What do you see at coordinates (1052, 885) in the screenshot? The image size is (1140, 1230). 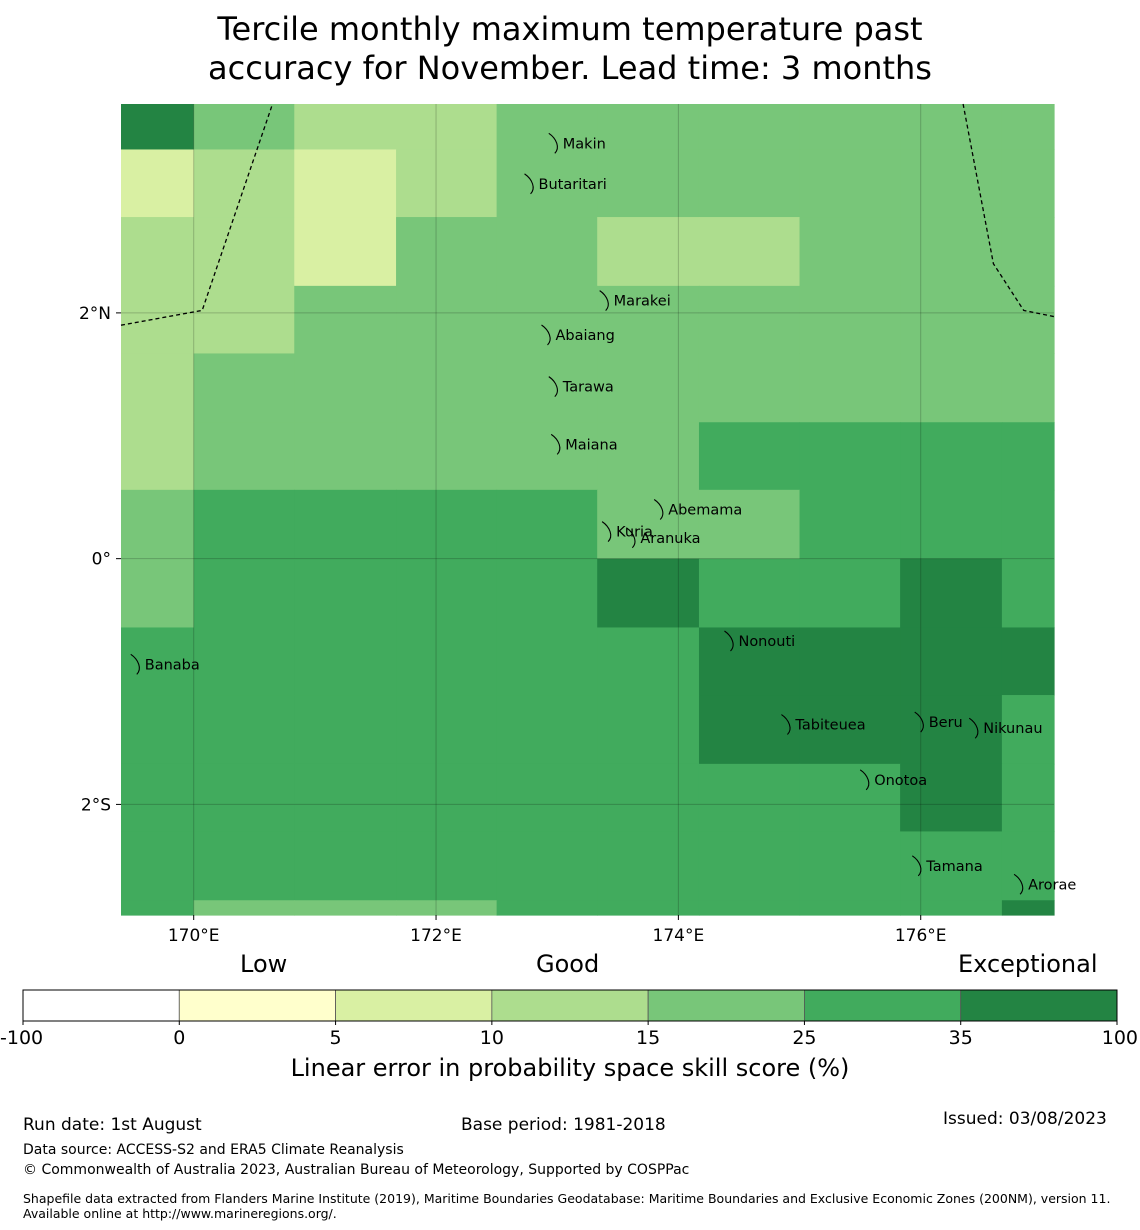 I see `island-label: Arorae` at bounding box center [1052, 885].